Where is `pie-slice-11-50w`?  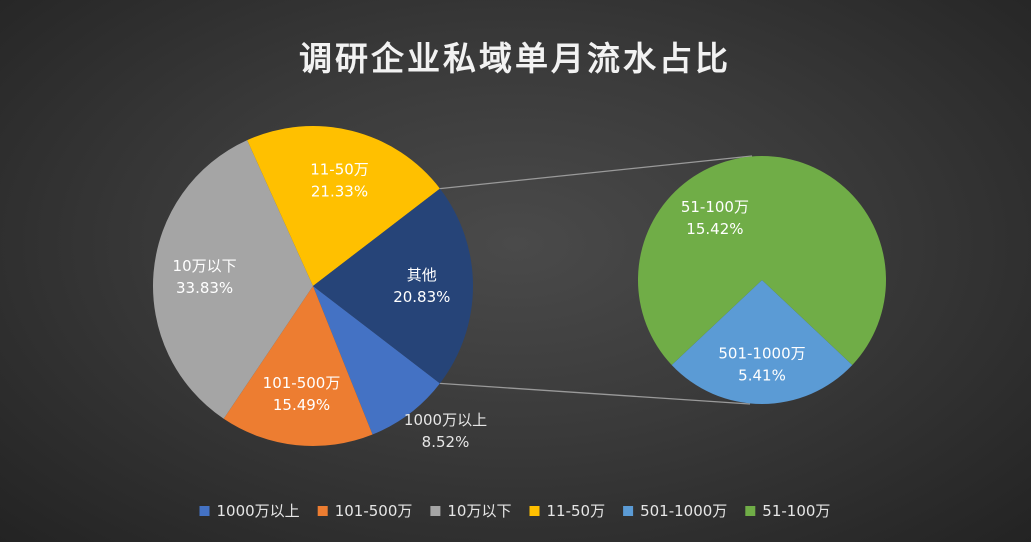 pie-slice-11-50w is located at coordinates (343, 206).